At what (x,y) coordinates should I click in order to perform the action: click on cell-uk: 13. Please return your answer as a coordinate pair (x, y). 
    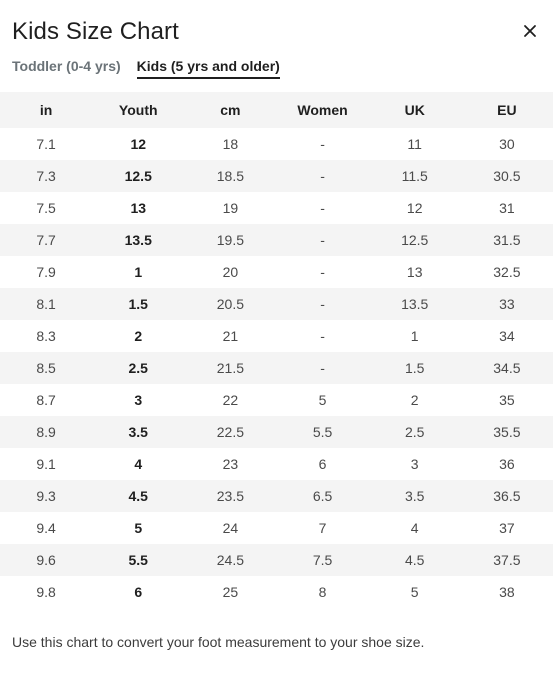
    Looking at the image, I should click on (414, 272).